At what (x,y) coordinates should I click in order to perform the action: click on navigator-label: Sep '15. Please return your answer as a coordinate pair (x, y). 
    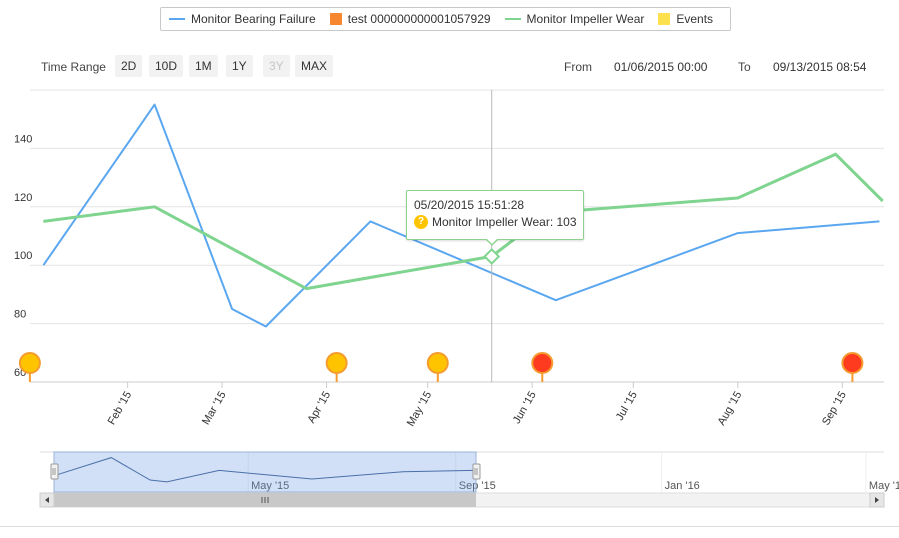
    Looking at the image, I should click on (477, 486).